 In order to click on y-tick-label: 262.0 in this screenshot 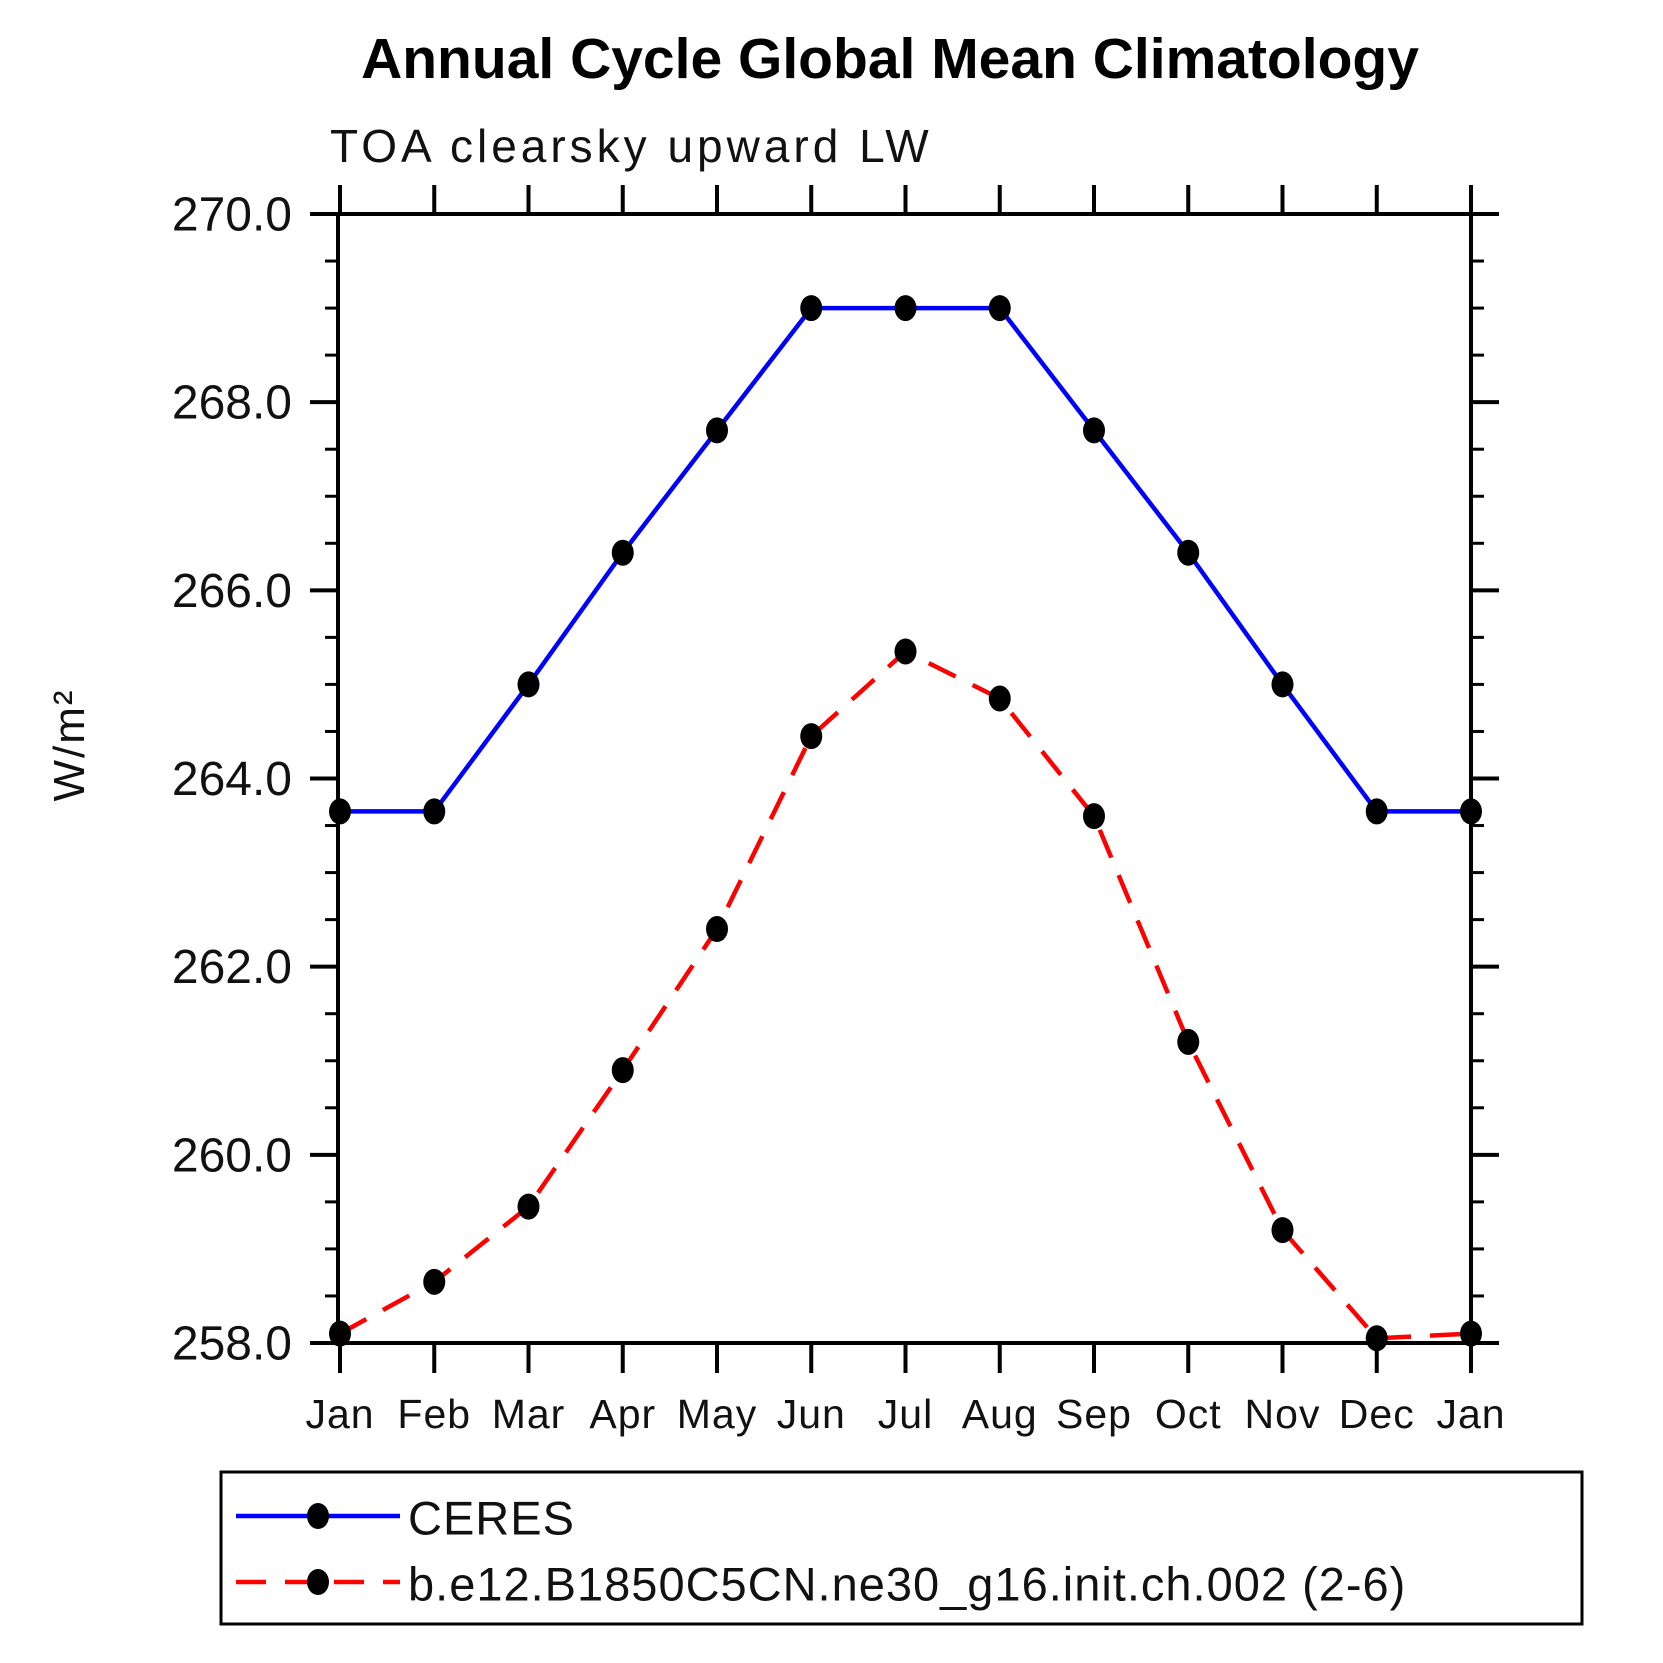, I will do `click(232, 967)`.